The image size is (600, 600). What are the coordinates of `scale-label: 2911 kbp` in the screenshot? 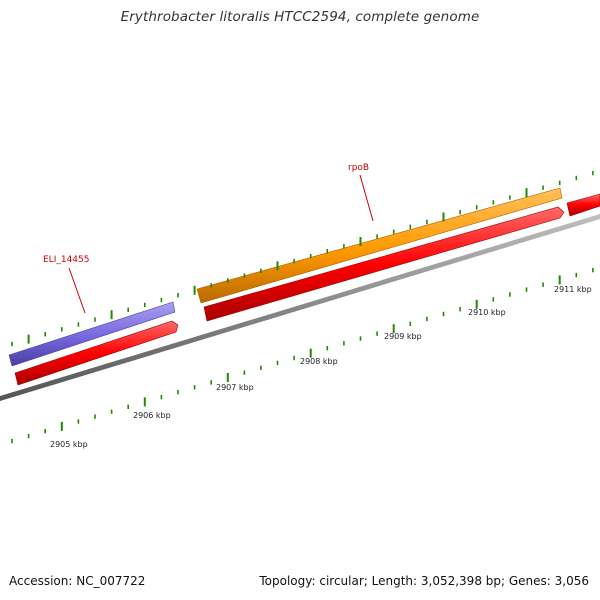 It's located at (573, 289).